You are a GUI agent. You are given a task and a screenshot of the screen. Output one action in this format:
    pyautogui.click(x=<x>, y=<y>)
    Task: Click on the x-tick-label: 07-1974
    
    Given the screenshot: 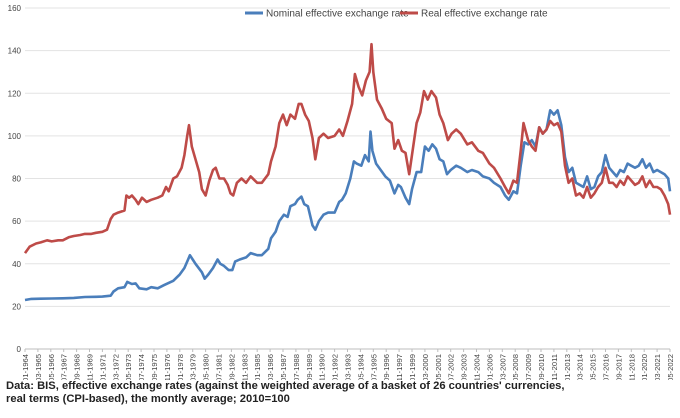 What is the action you would take?
    pyautogui.click(x=141, y=367)
    